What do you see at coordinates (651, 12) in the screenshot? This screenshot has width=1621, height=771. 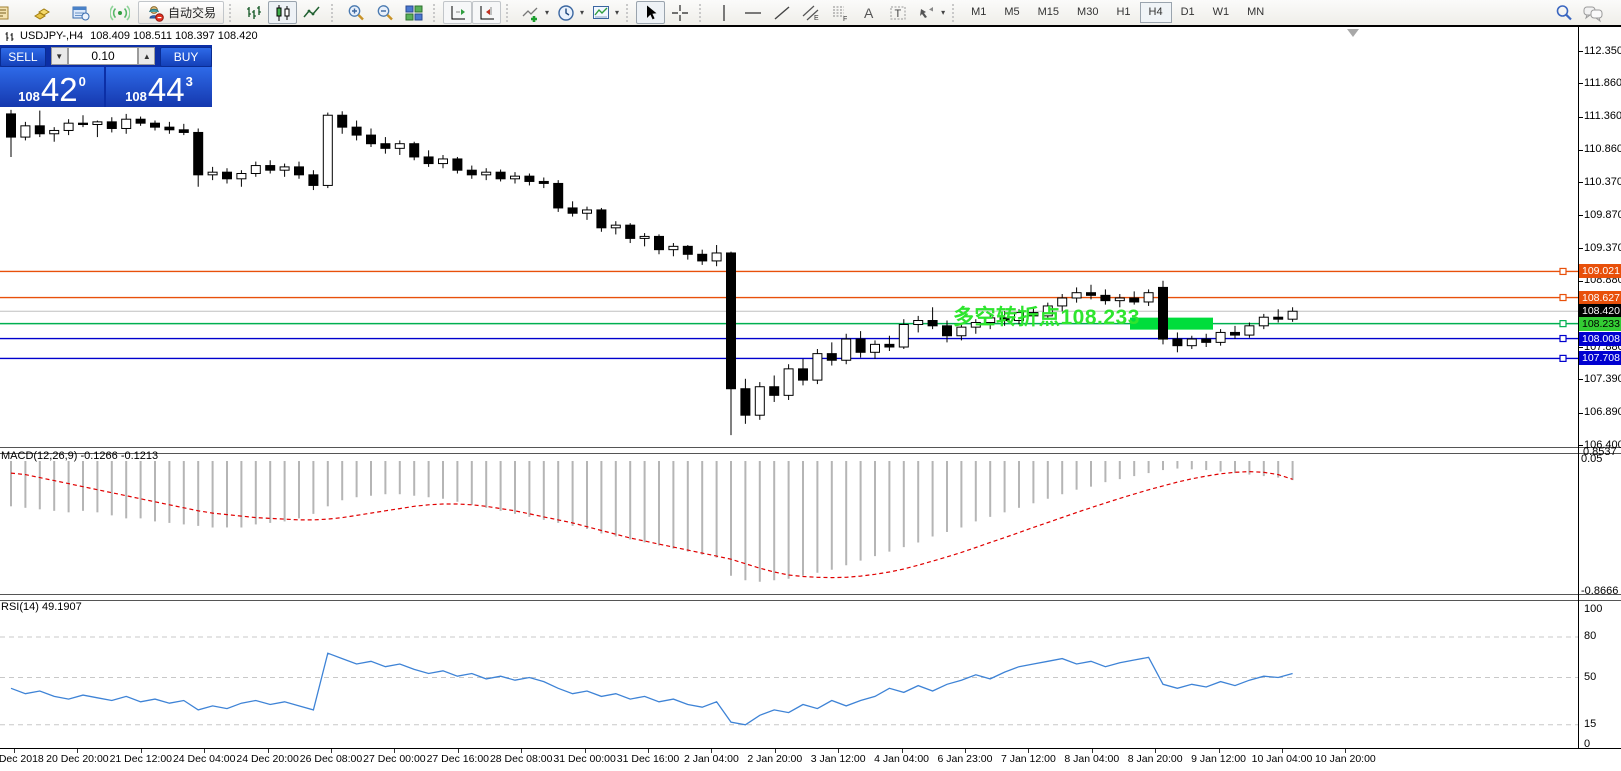 I see `cursor-button` at bounding box center [651, 12].